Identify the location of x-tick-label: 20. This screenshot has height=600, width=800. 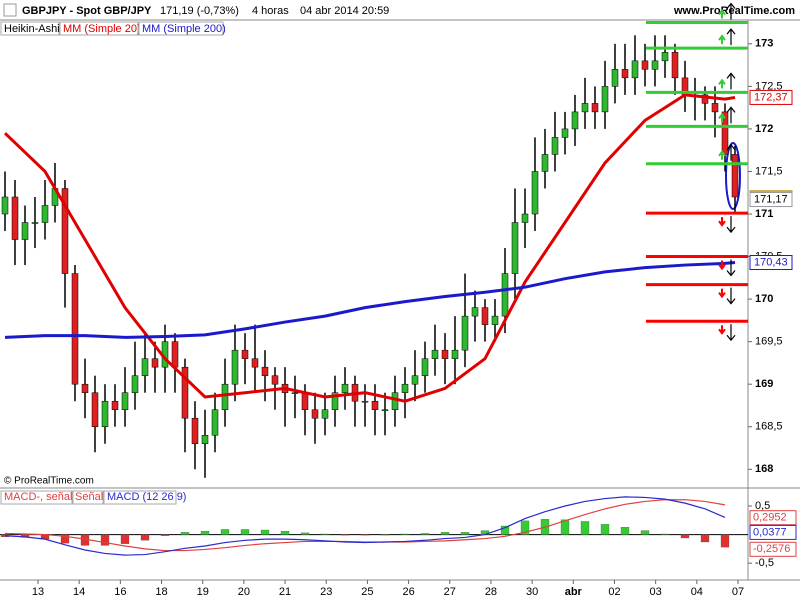
(244, 592).